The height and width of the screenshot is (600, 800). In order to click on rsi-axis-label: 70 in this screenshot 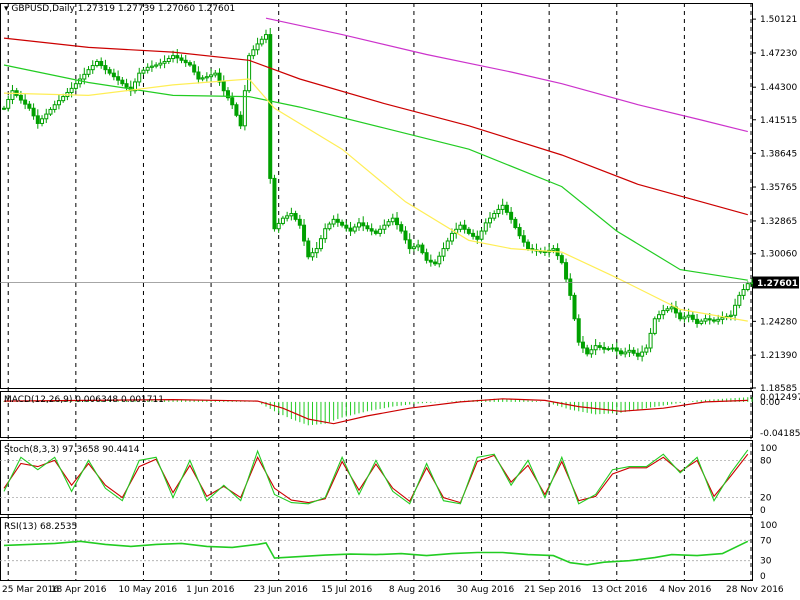, I will do `click(766, 541)`.